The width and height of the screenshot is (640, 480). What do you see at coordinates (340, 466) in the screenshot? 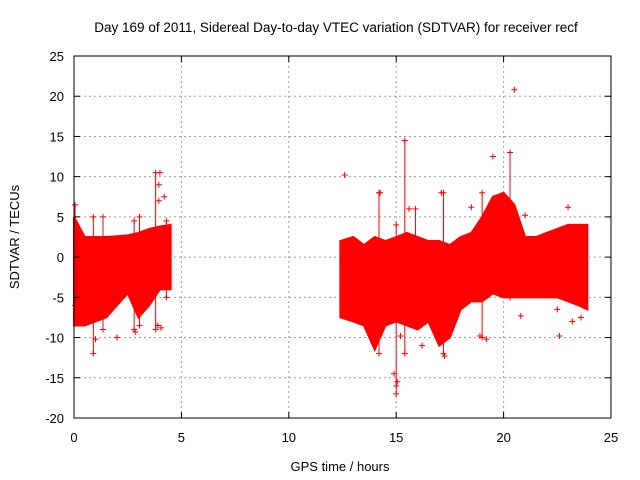
I see `x-axis-label: GPS time / hours` at bounding box center [340, 466].